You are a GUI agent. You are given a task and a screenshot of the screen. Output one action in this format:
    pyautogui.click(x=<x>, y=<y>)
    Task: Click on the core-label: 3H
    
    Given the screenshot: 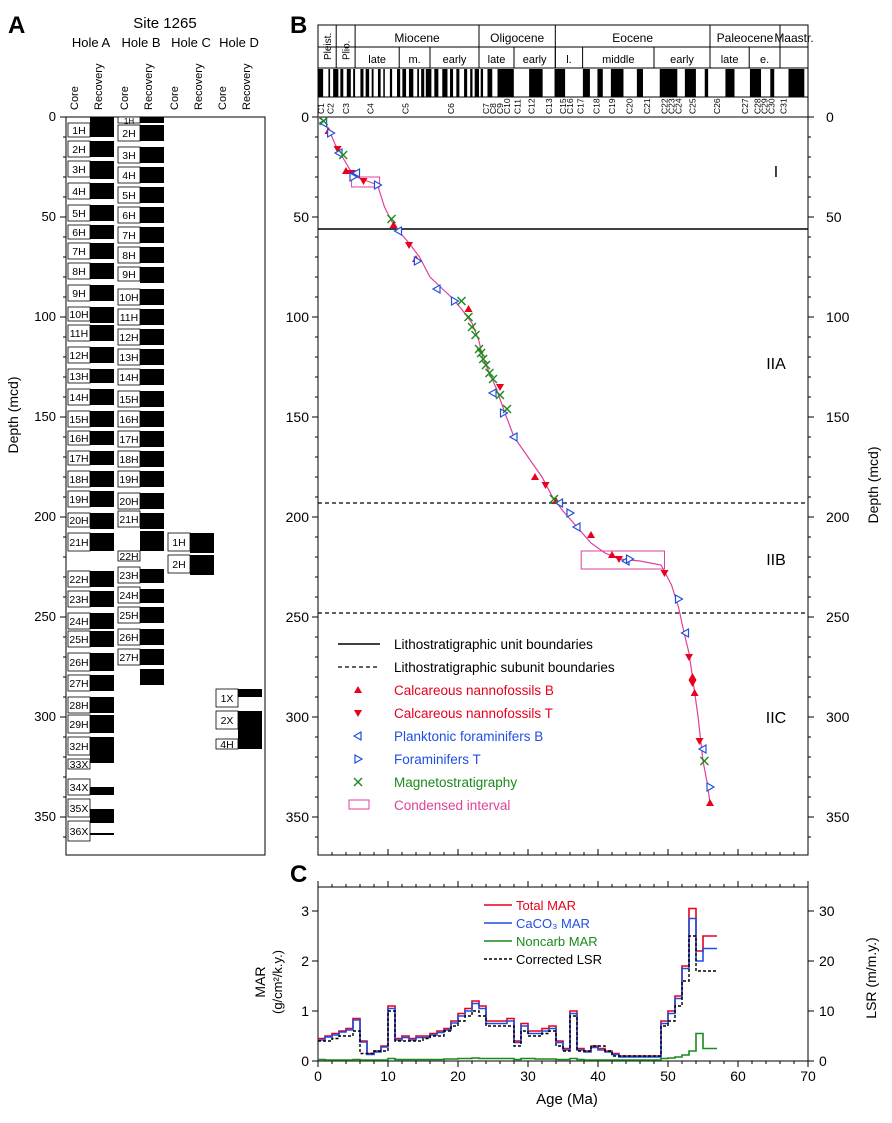 What is the action you would take?
    pyautogui.click(x=128, y=156)
    